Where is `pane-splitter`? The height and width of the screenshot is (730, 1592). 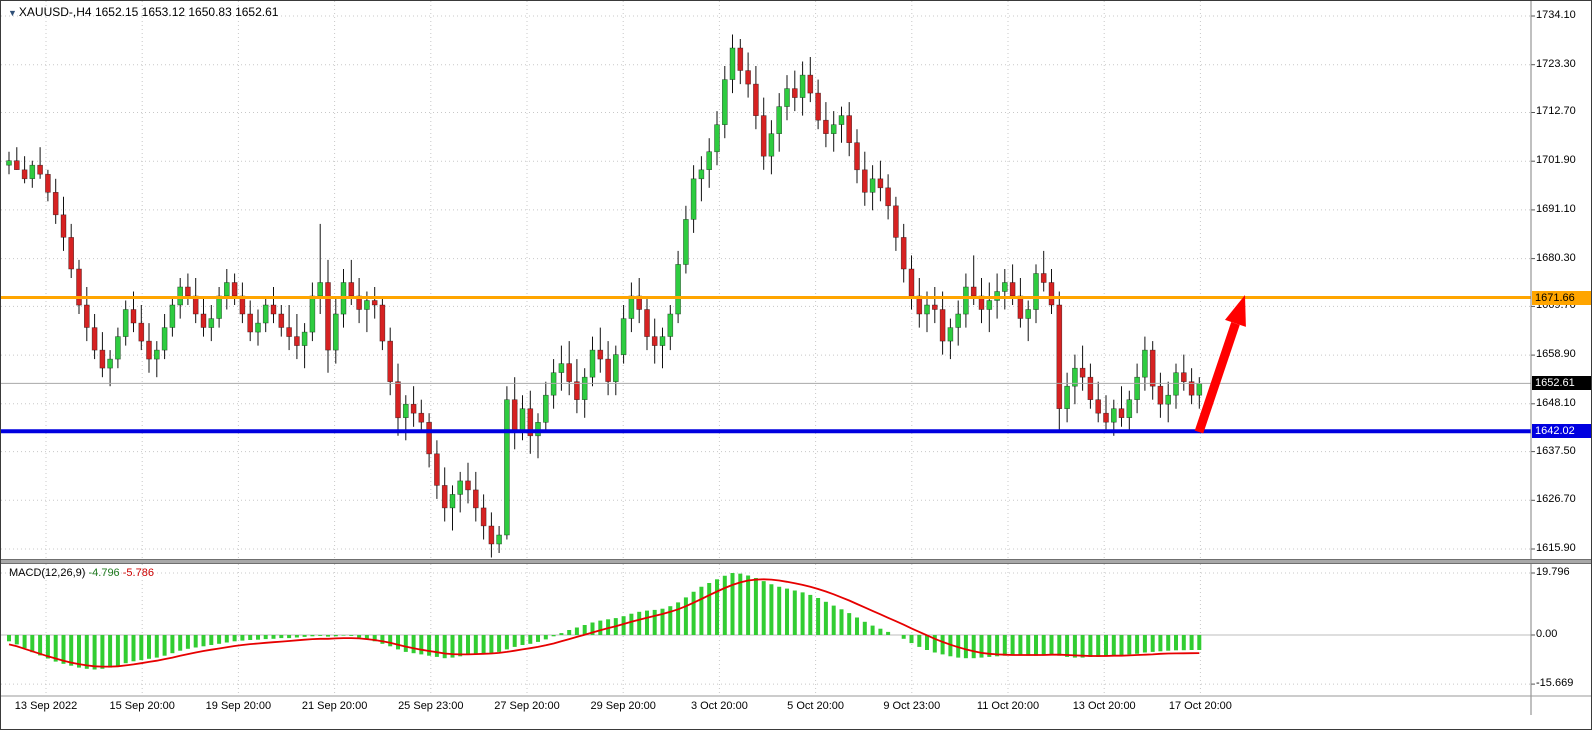
pane-splitter is located at coordinates (796, 561).